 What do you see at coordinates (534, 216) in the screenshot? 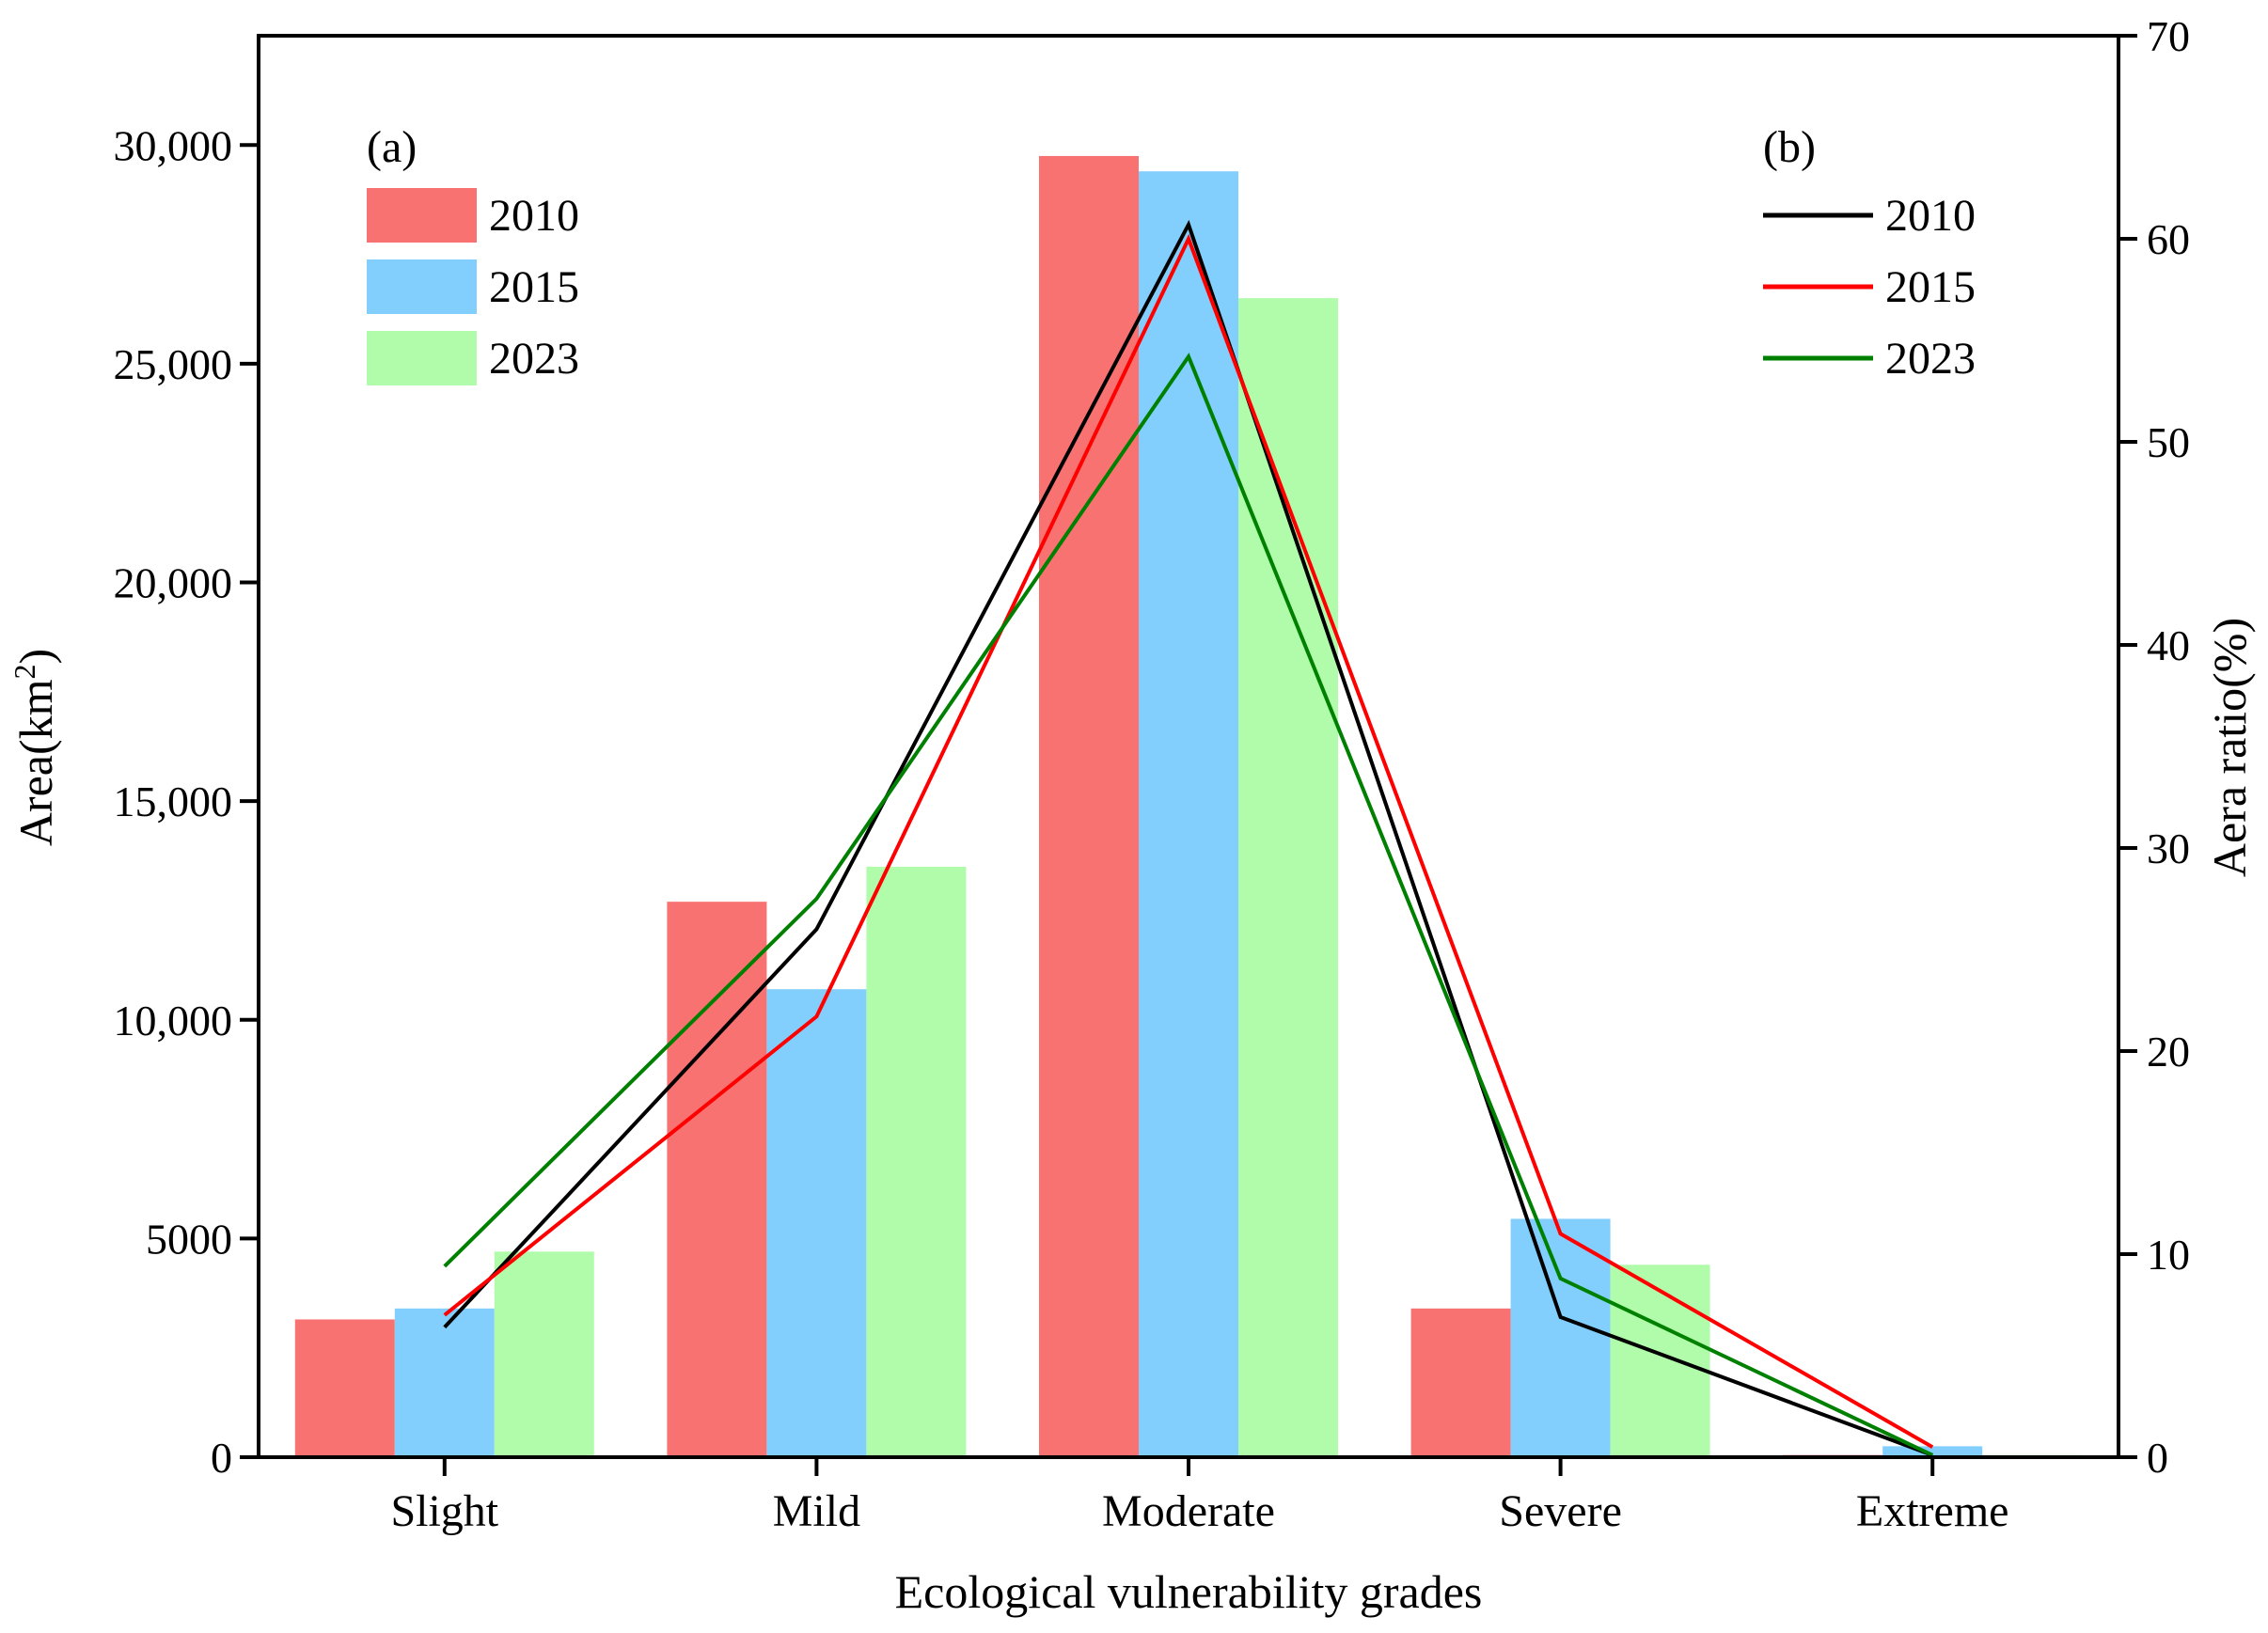
I see `legend-label-2010: 2010` at bounding box center [534, 216].